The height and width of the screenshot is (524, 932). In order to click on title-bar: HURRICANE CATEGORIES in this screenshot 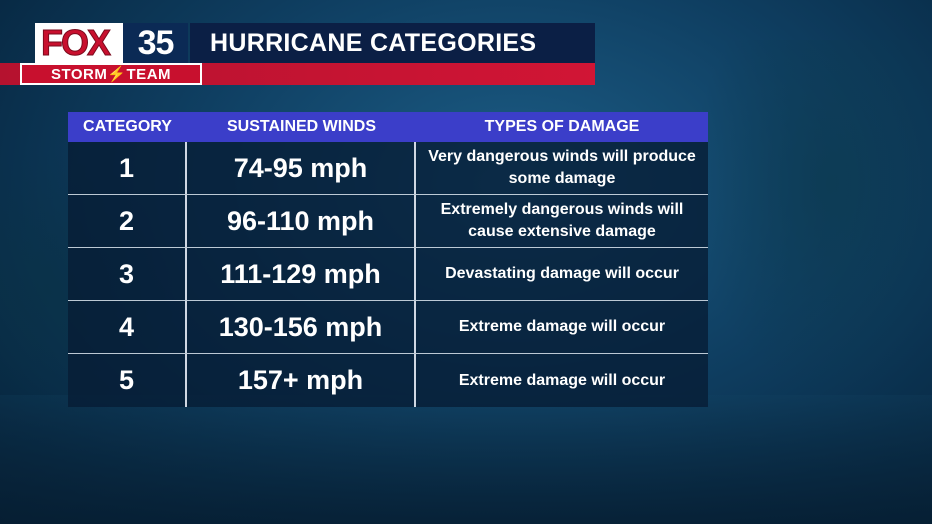, I will do `click(392, 43)`.